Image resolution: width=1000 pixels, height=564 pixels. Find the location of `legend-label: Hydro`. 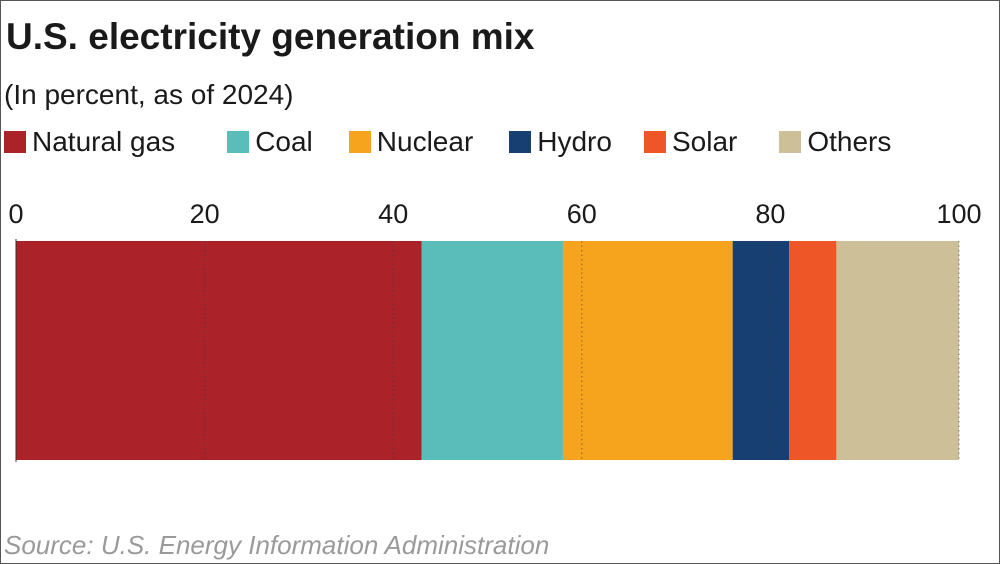

legend-label: Hydro is located at coordinates (574, 141).